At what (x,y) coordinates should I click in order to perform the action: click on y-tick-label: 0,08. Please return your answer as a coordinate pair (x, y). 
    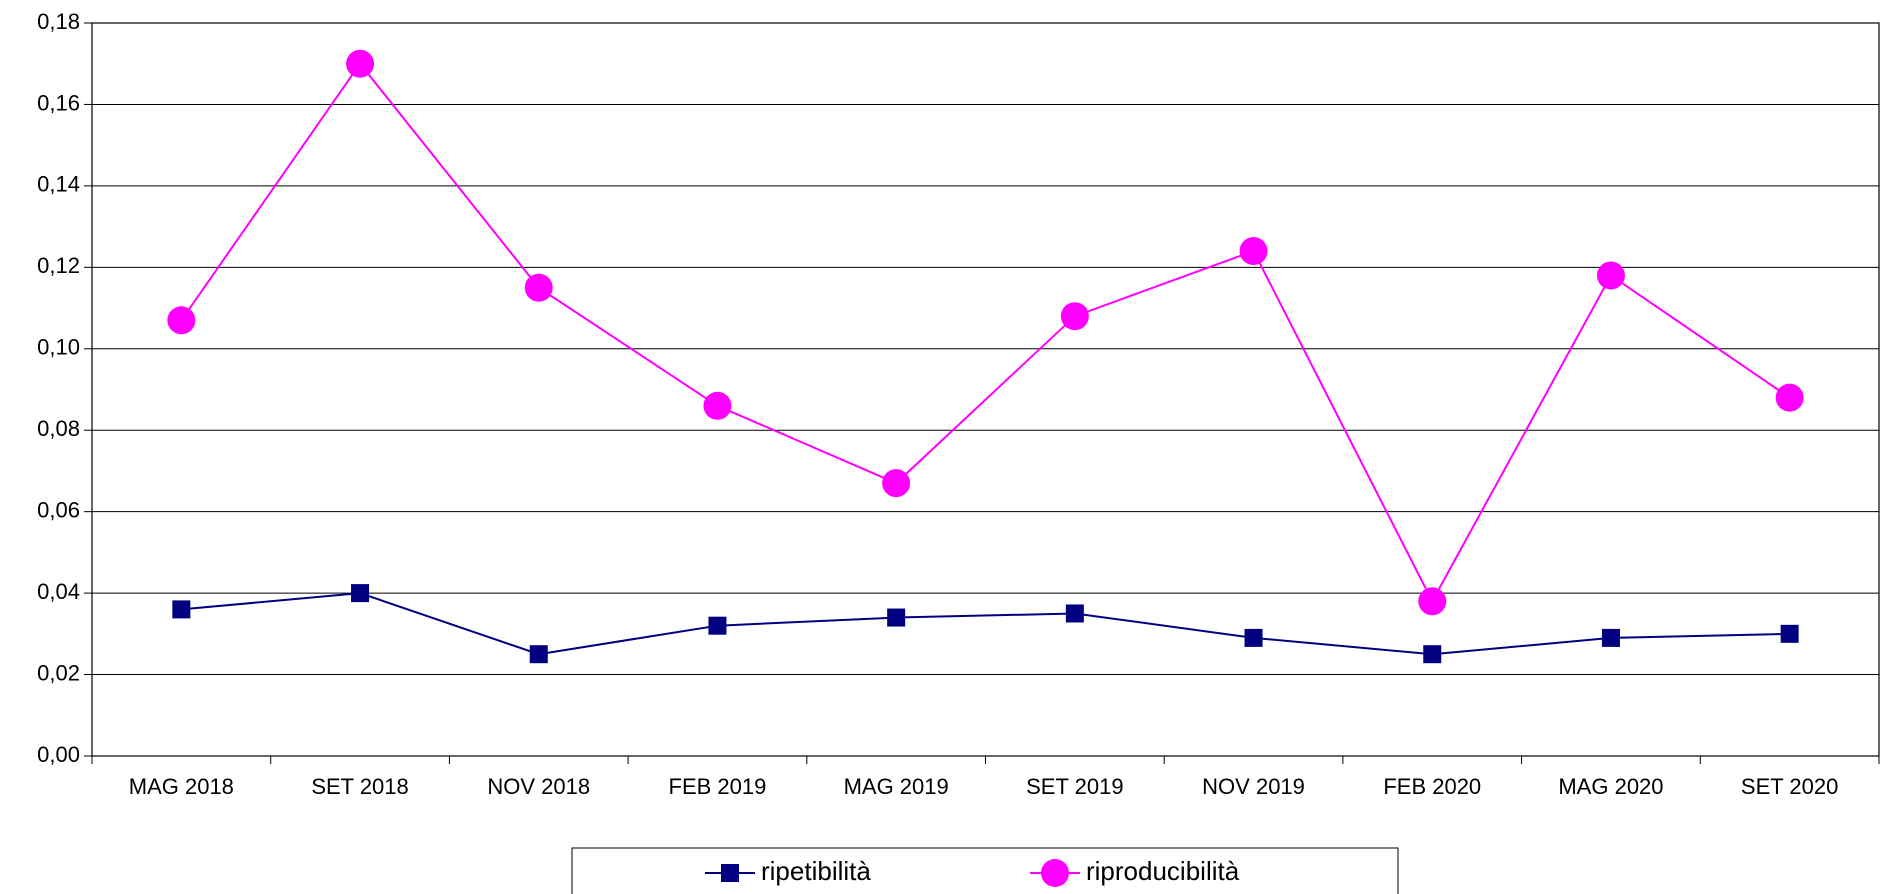
    Looking at the image, I should click on (58, 428).